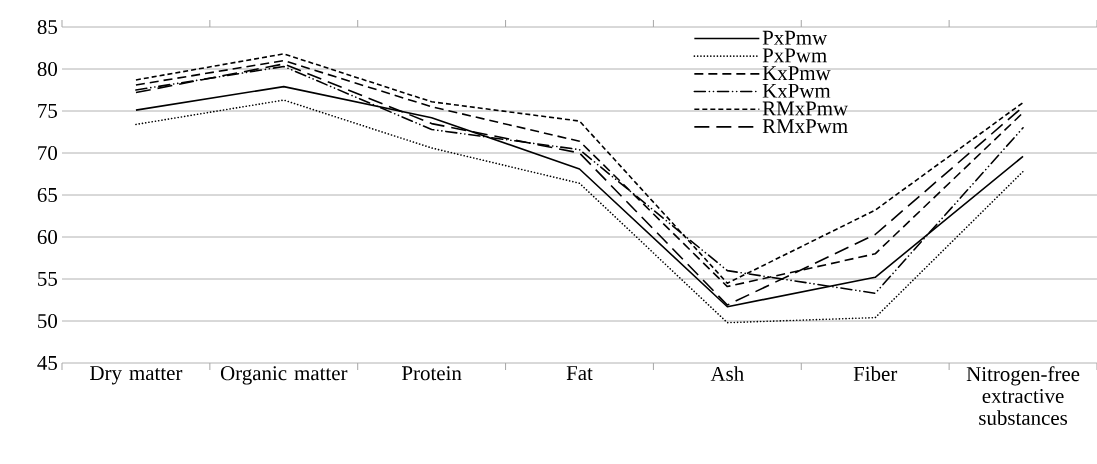  Describe the element at coordinates (727, 373) in the screenshot. I see `x-tick-label: Ash` at that location.